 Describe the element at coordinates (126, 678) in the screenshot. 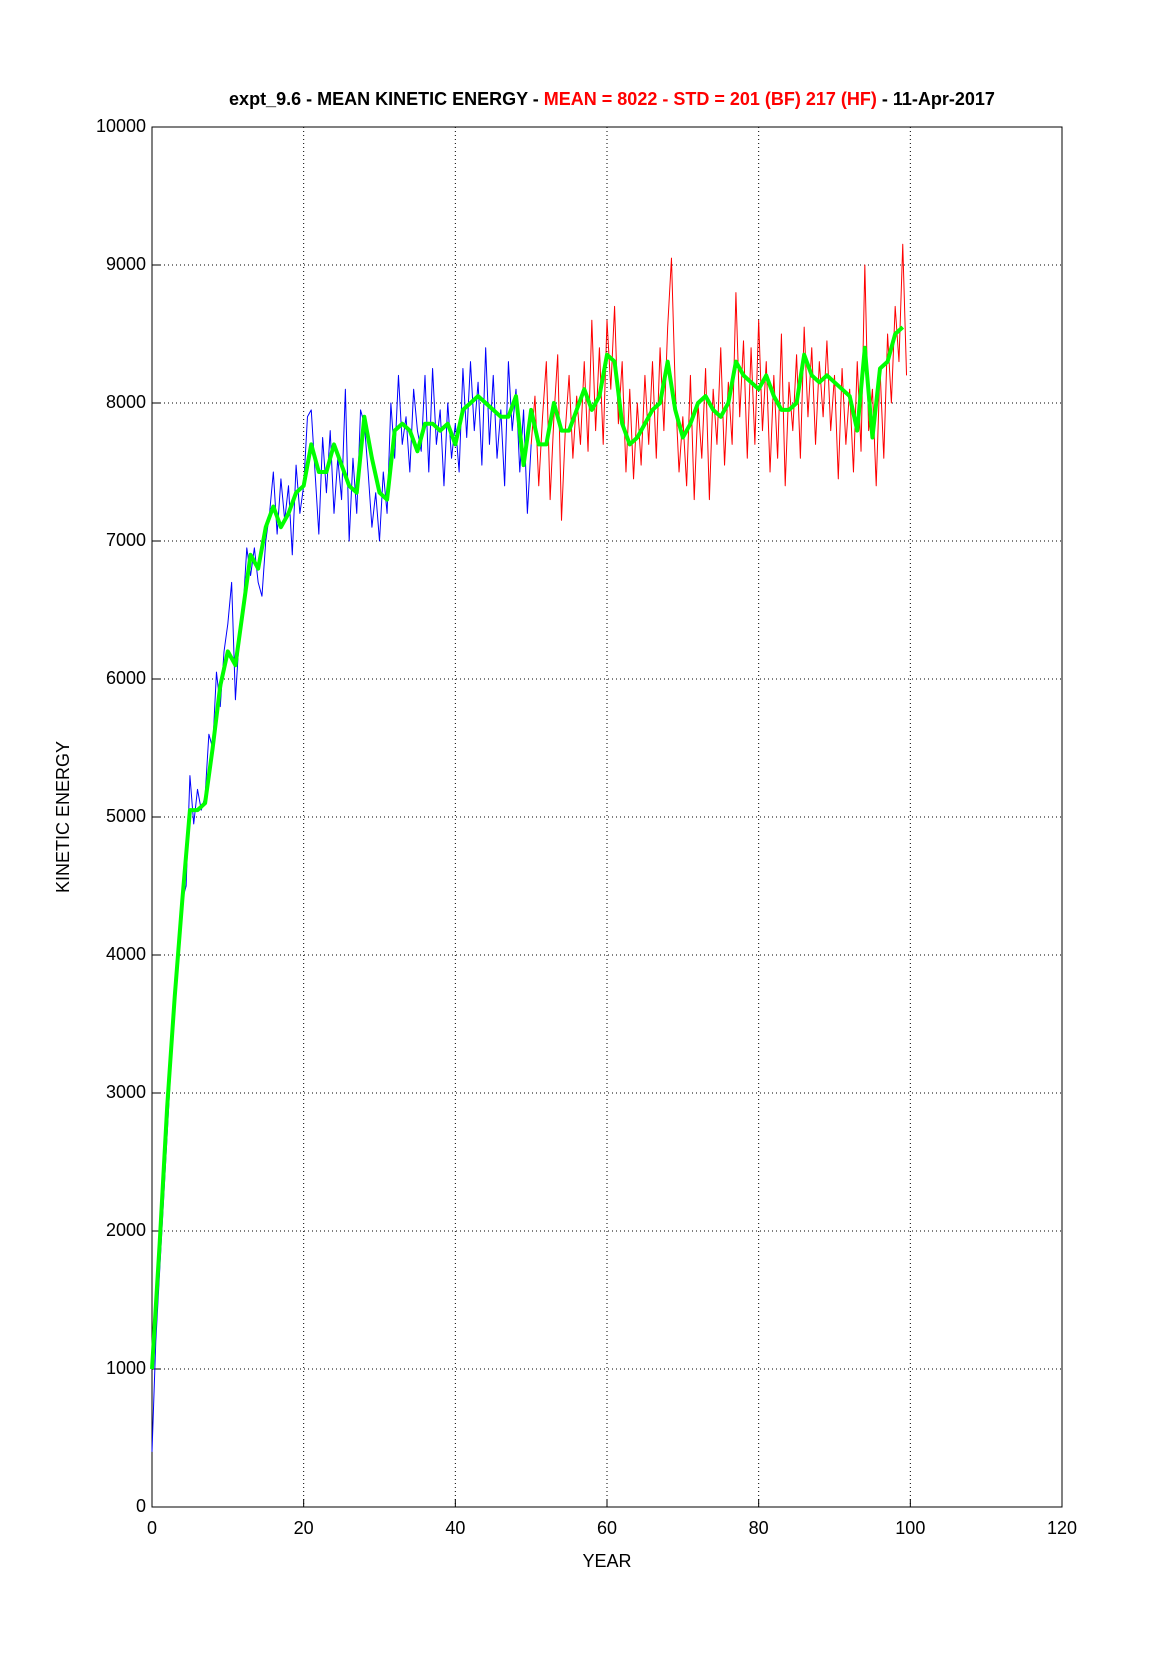

I see `y-tick-label: 6000` at that location.